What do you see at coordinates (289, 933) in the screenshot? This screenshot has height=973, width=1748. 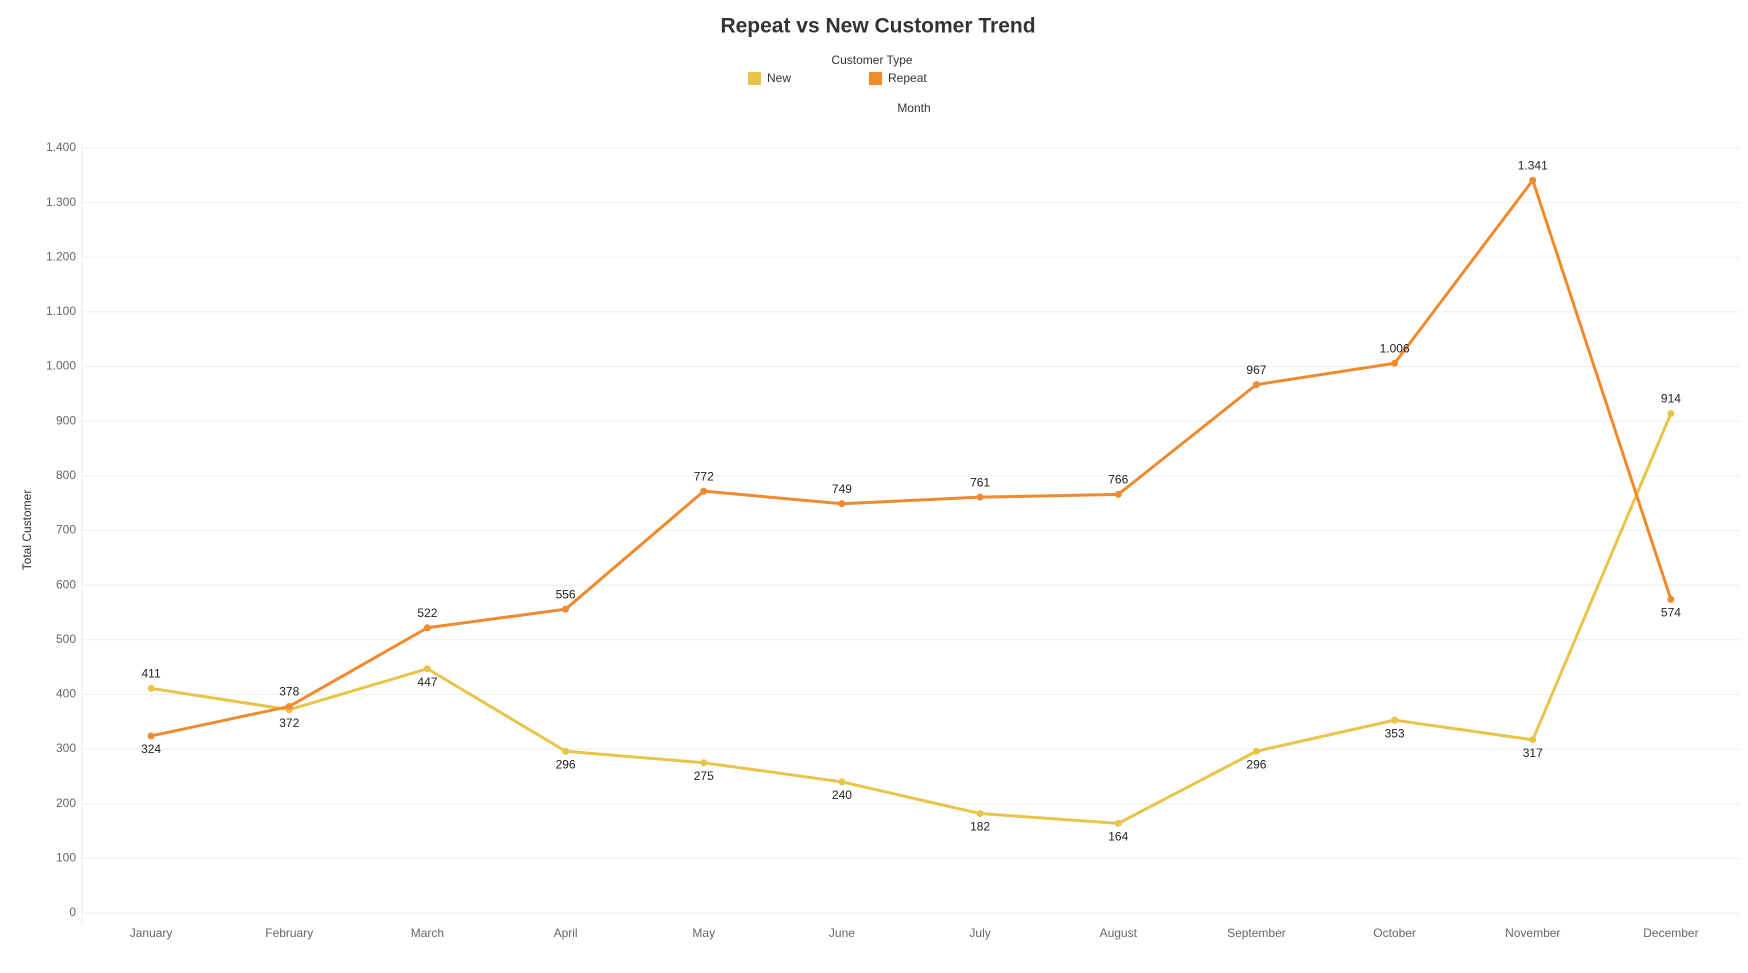 I see `x-tick-label: February` at bounding box center [289, 933].